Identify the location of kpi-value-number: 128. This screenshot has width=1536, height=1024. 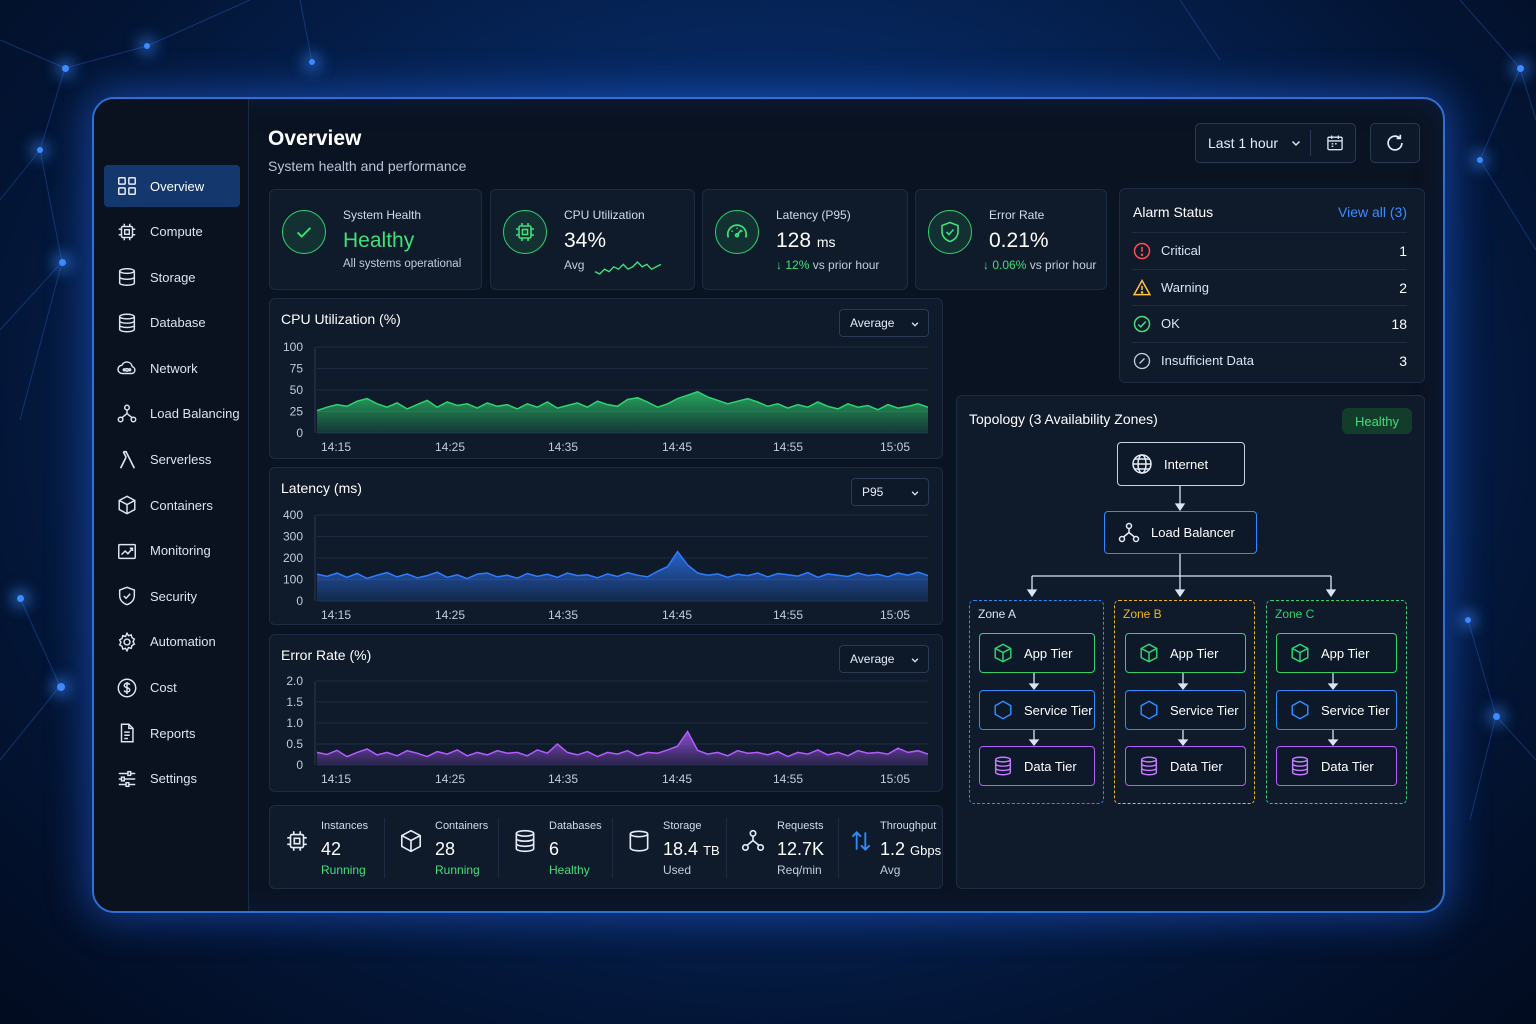
(794, 240).